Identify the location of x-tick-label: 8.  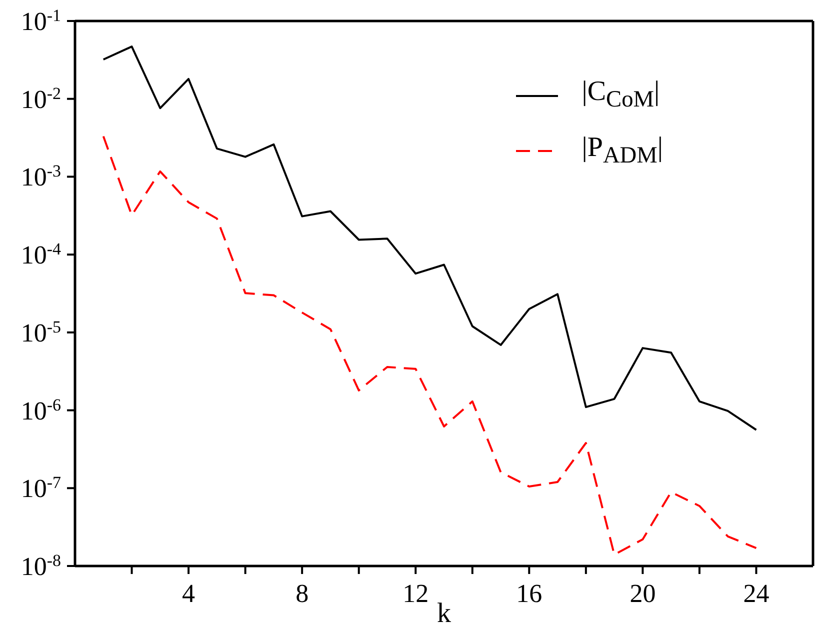
(302, 593).